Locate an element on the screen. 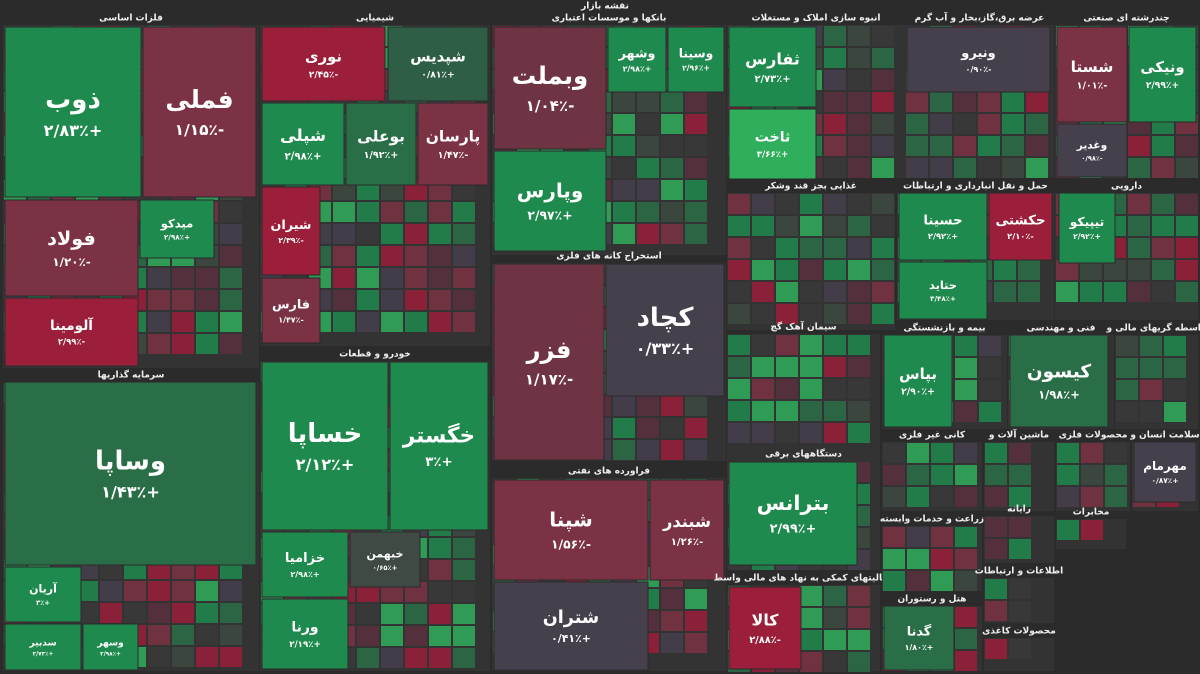 Image resolution: width=1200 pixels, height=674 pixels. tile-change: +۱/۸۰٪ is located at coordinates (919, 647).